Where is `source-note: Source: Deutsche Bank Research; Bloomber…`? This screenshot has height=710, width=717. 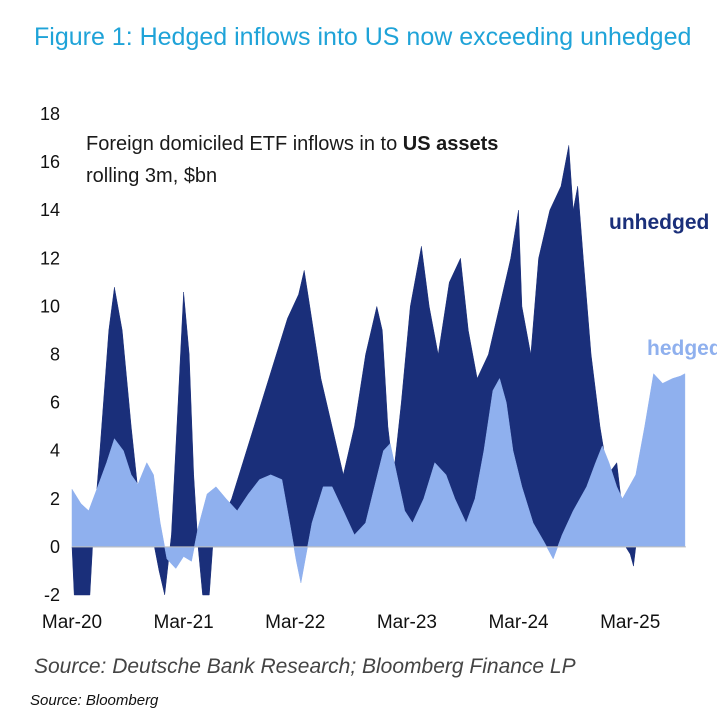
source-note: Source: Deutsche Bank Research; Bloomber… is located at coordinates (305, 666).